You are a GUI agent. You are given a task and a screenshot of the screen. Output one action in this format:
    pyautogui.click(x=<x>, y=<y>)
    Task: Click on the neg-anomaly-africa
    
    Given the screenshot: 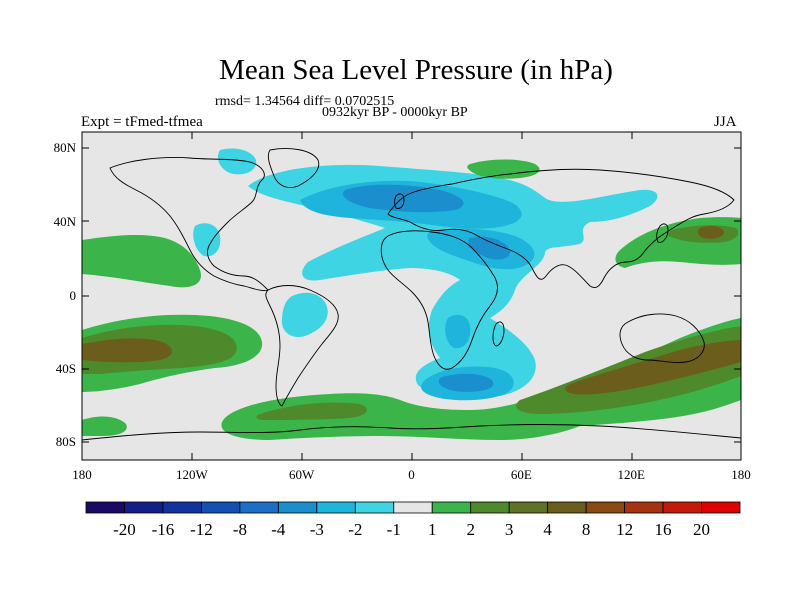 What is the action you would take?
    pyautogui.click(x=458, y=331)
    